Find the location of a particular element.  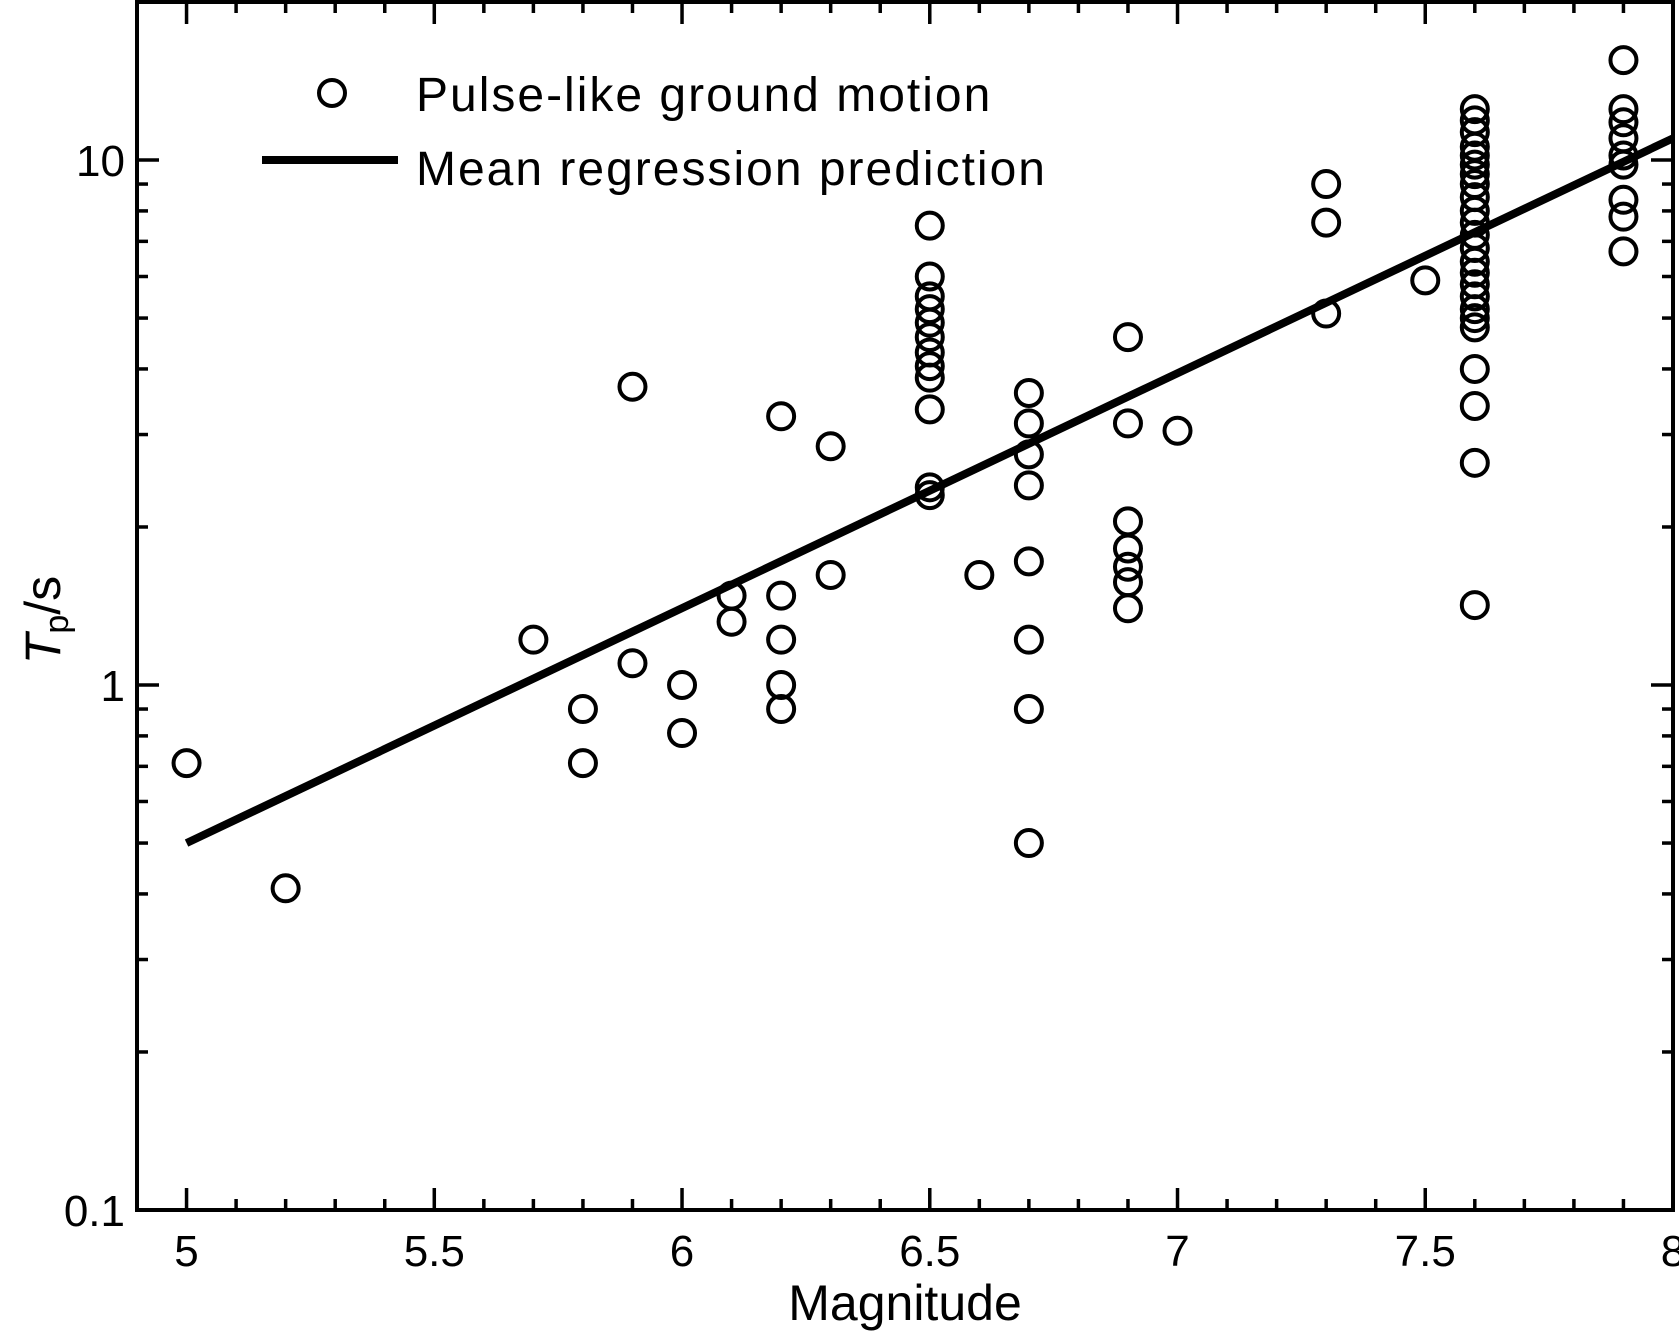

x-tick-label: 6.5 is located at coordinates (929, 1251).